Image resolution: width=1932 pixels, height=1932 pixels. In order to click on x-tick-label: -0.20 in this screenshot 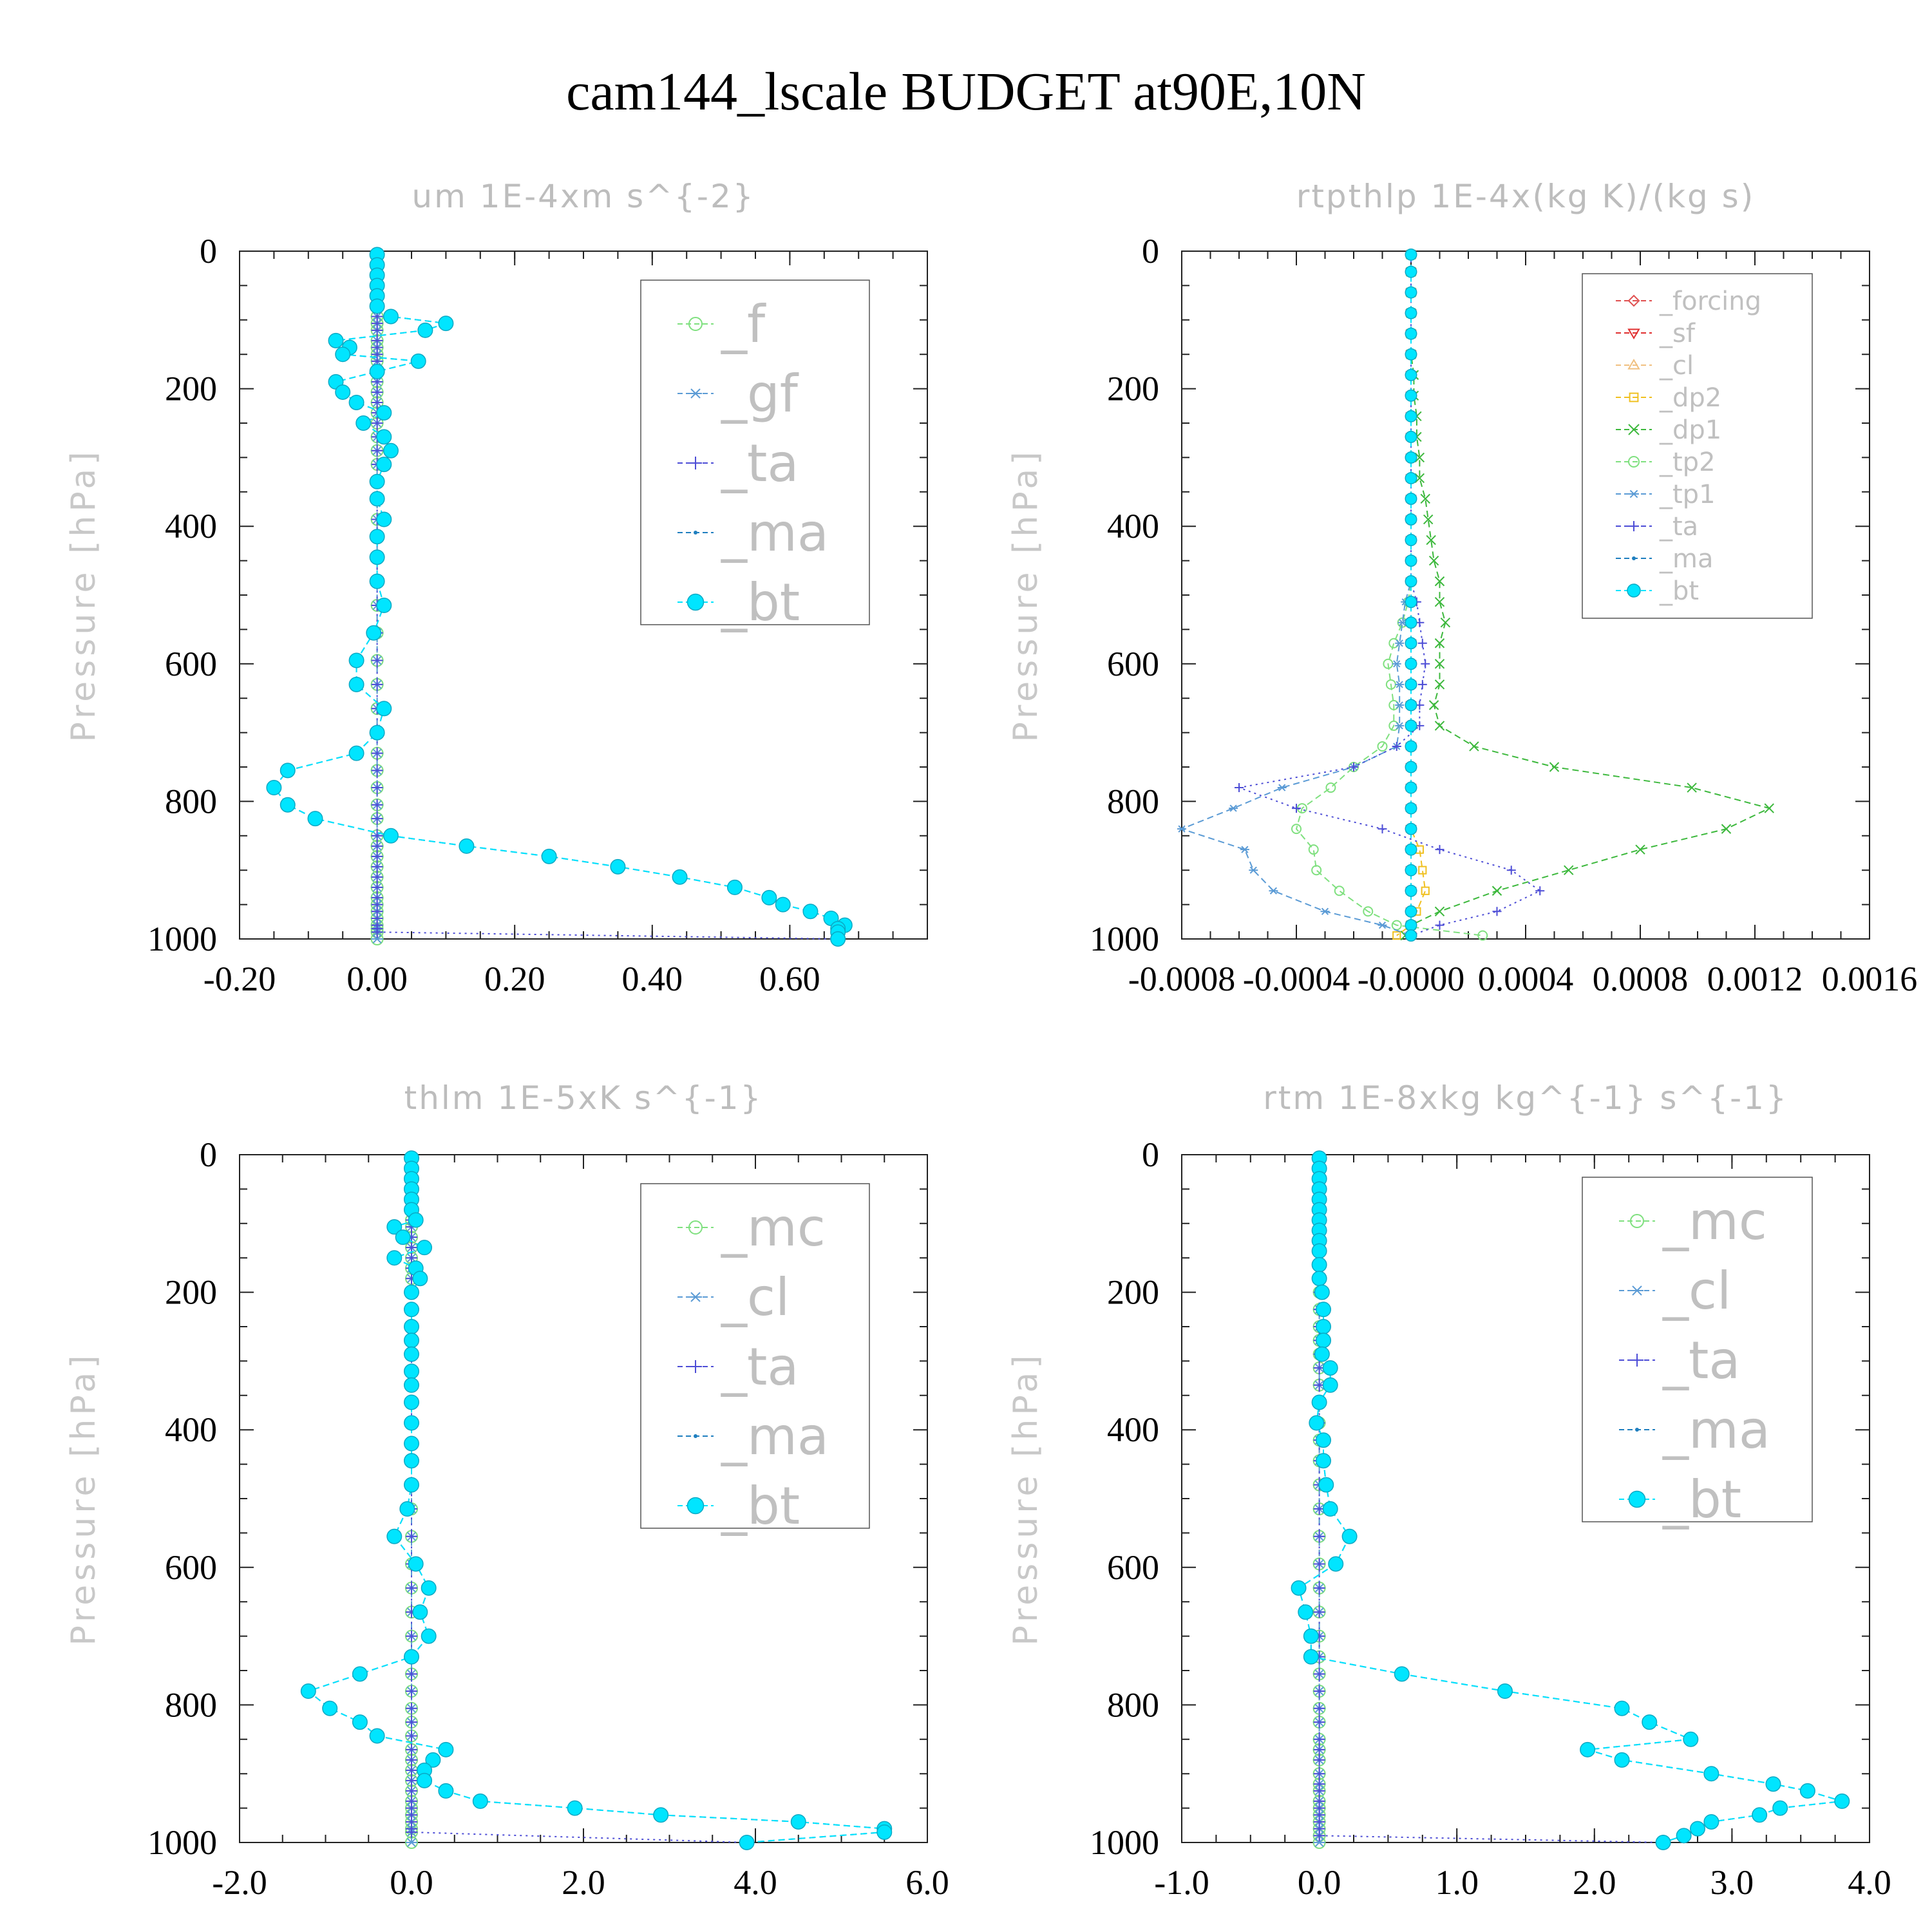, I will do `click(240, 979)`.